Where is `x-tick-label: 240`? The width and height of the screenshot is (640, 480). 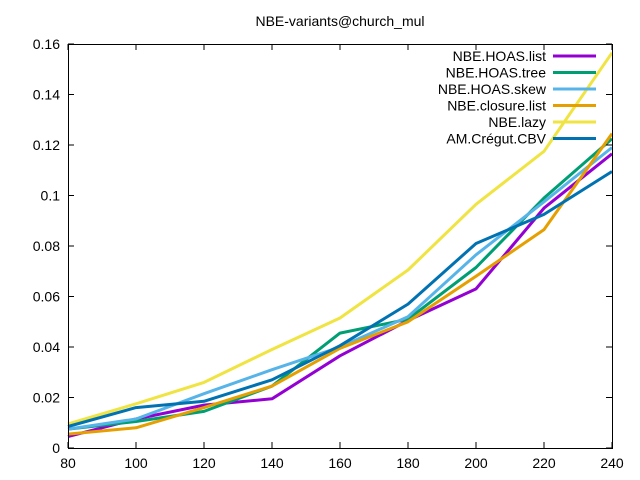
x-tick-label: 240 is located at coordinates (612, 463).